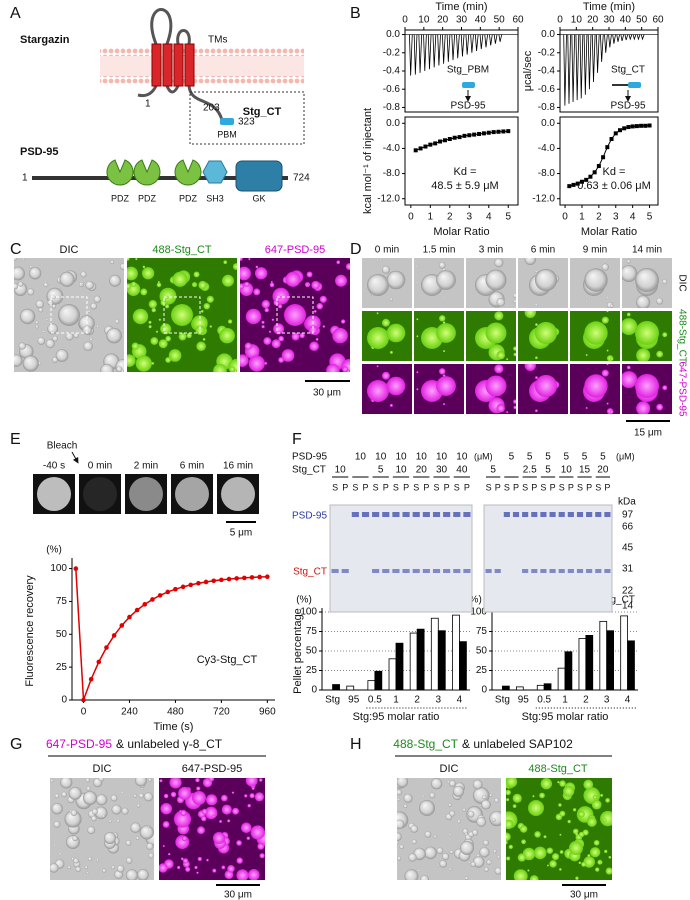 The height and width of the screenshot is (900, 690). Describe the element at coordinates (148, 104) in the screenshot. I see `residue: 1` at that location.